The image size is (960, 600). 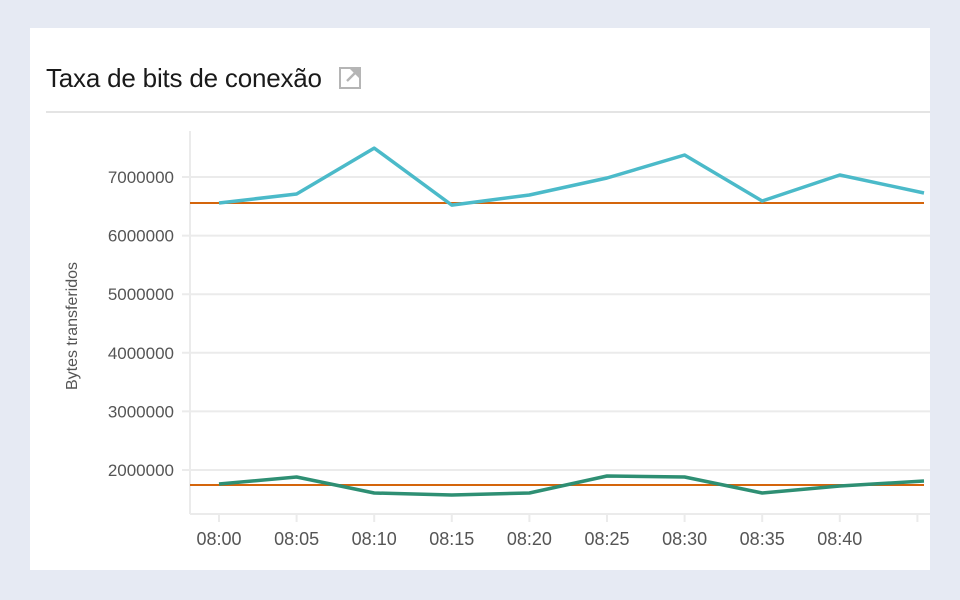 What do you see at coordinates (141, 236) in the screenshot?
I see `y-tick-label: 6000000` at bounding box center [141, 236].